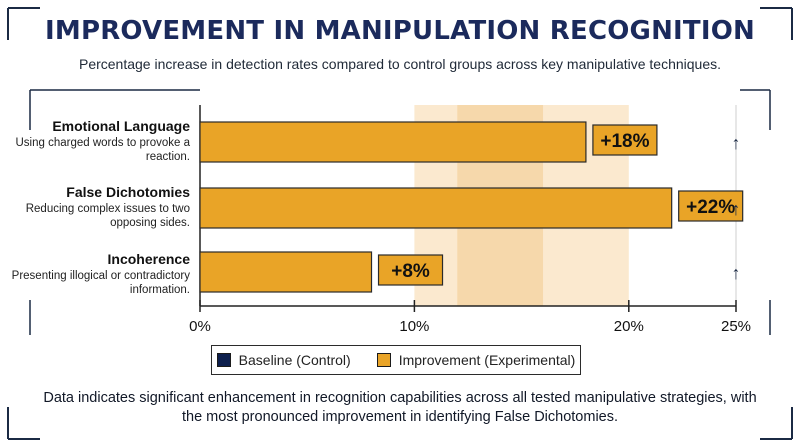 The image size is (800, 447). I want to click on x-tick-label: 25%, so click(736, 326).